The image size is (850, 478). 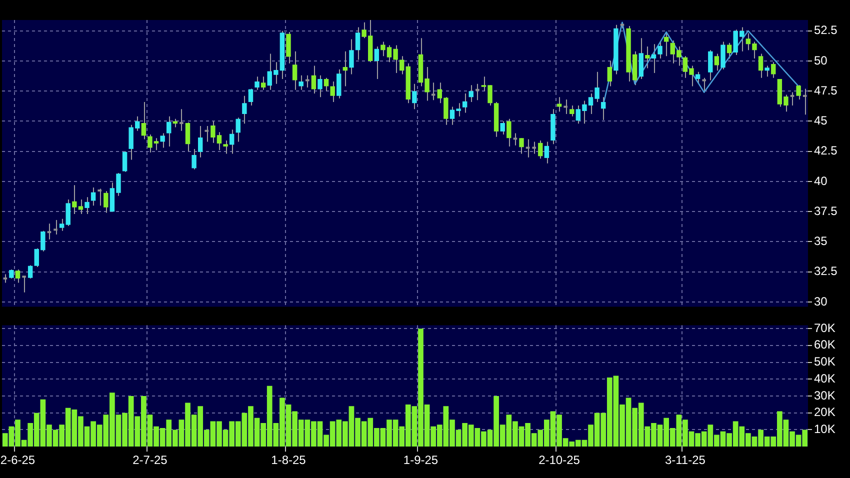 I want to click on x-tick-label: 2-10-25, so click(x=559, y=460).